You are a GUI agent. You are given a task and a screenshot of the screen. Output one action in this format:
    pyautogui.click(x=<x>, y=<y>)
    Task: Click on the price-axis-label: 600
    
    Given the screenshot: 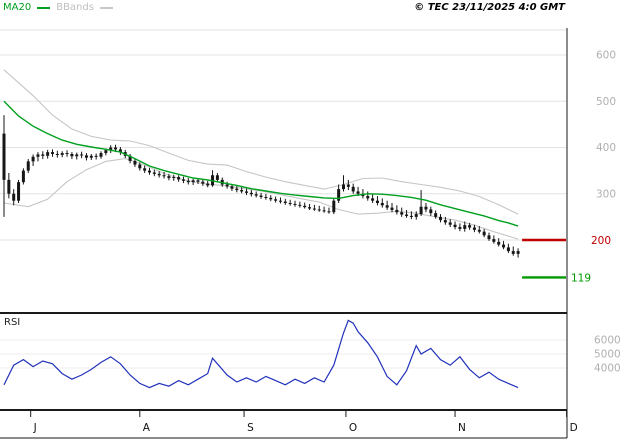 What is the action you would take?
    pyautogui.click(x=606, y=56)
    